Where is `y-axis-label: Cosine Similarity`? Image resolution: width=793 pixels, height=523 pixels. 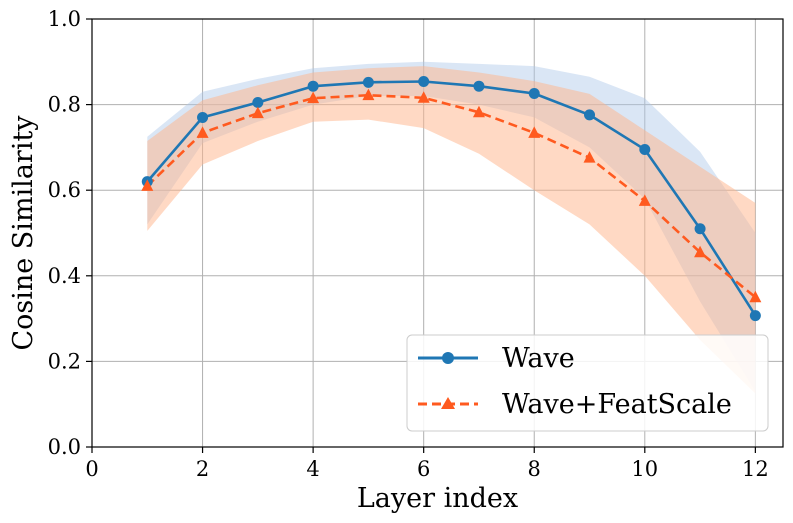
y-axis-label: Cosine Similarity is located at coordinates (23, 233).